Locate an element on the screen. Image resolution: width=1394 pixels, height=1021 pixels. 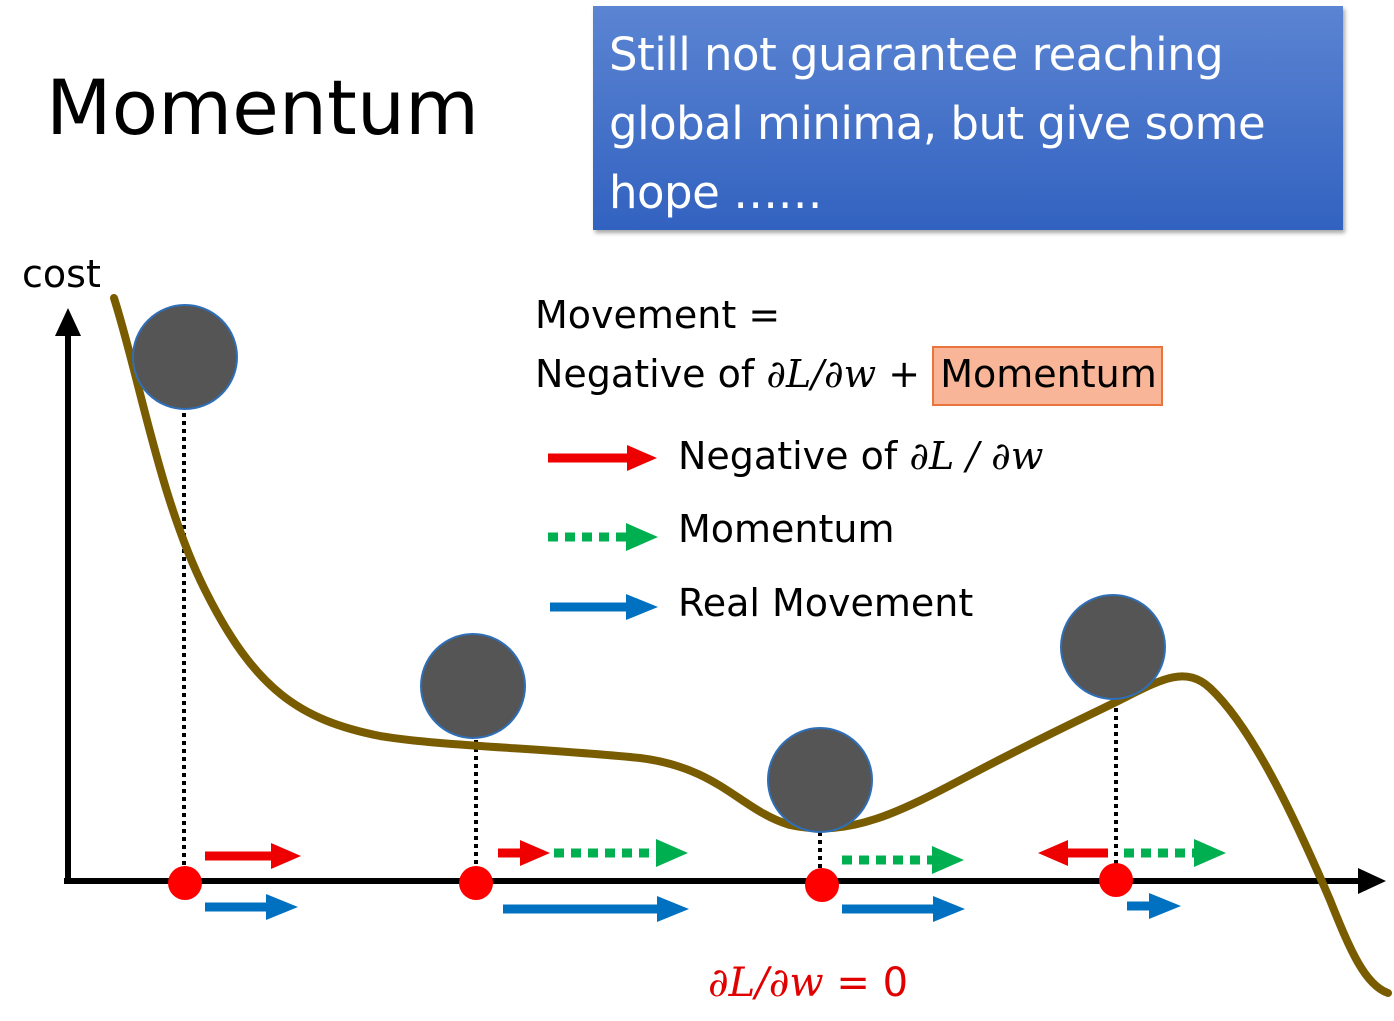
callout-line-1: Still not guarantee reaching is located at coordinates (916, 54).